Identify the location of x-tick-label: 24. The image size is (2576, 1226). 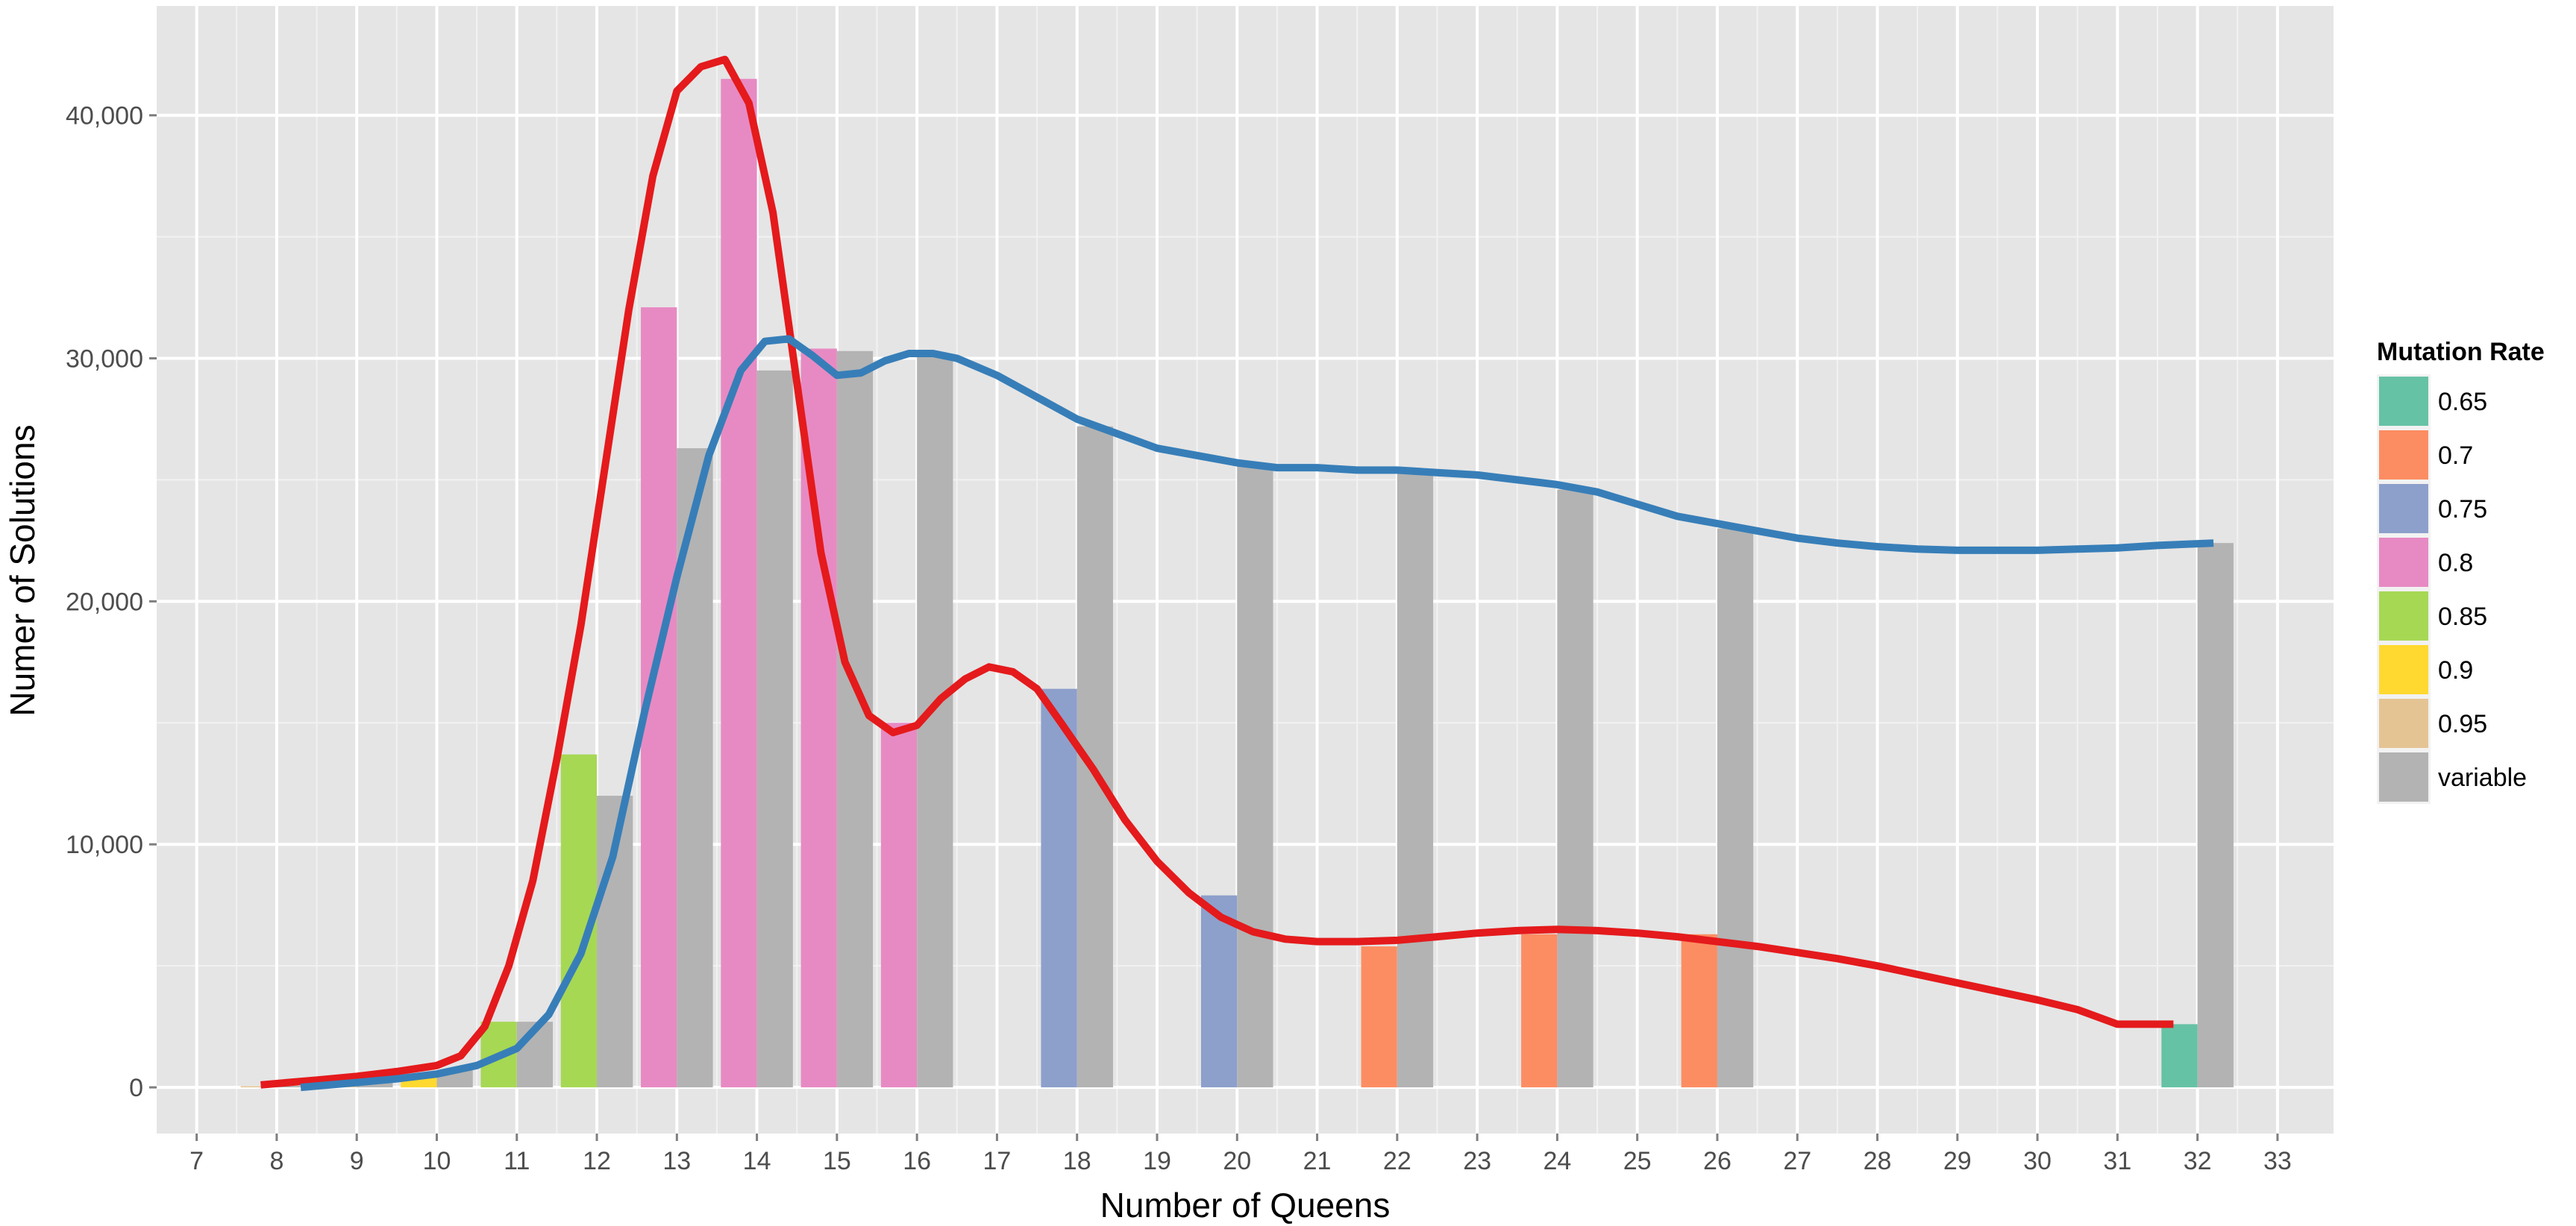
(1557, 1161).